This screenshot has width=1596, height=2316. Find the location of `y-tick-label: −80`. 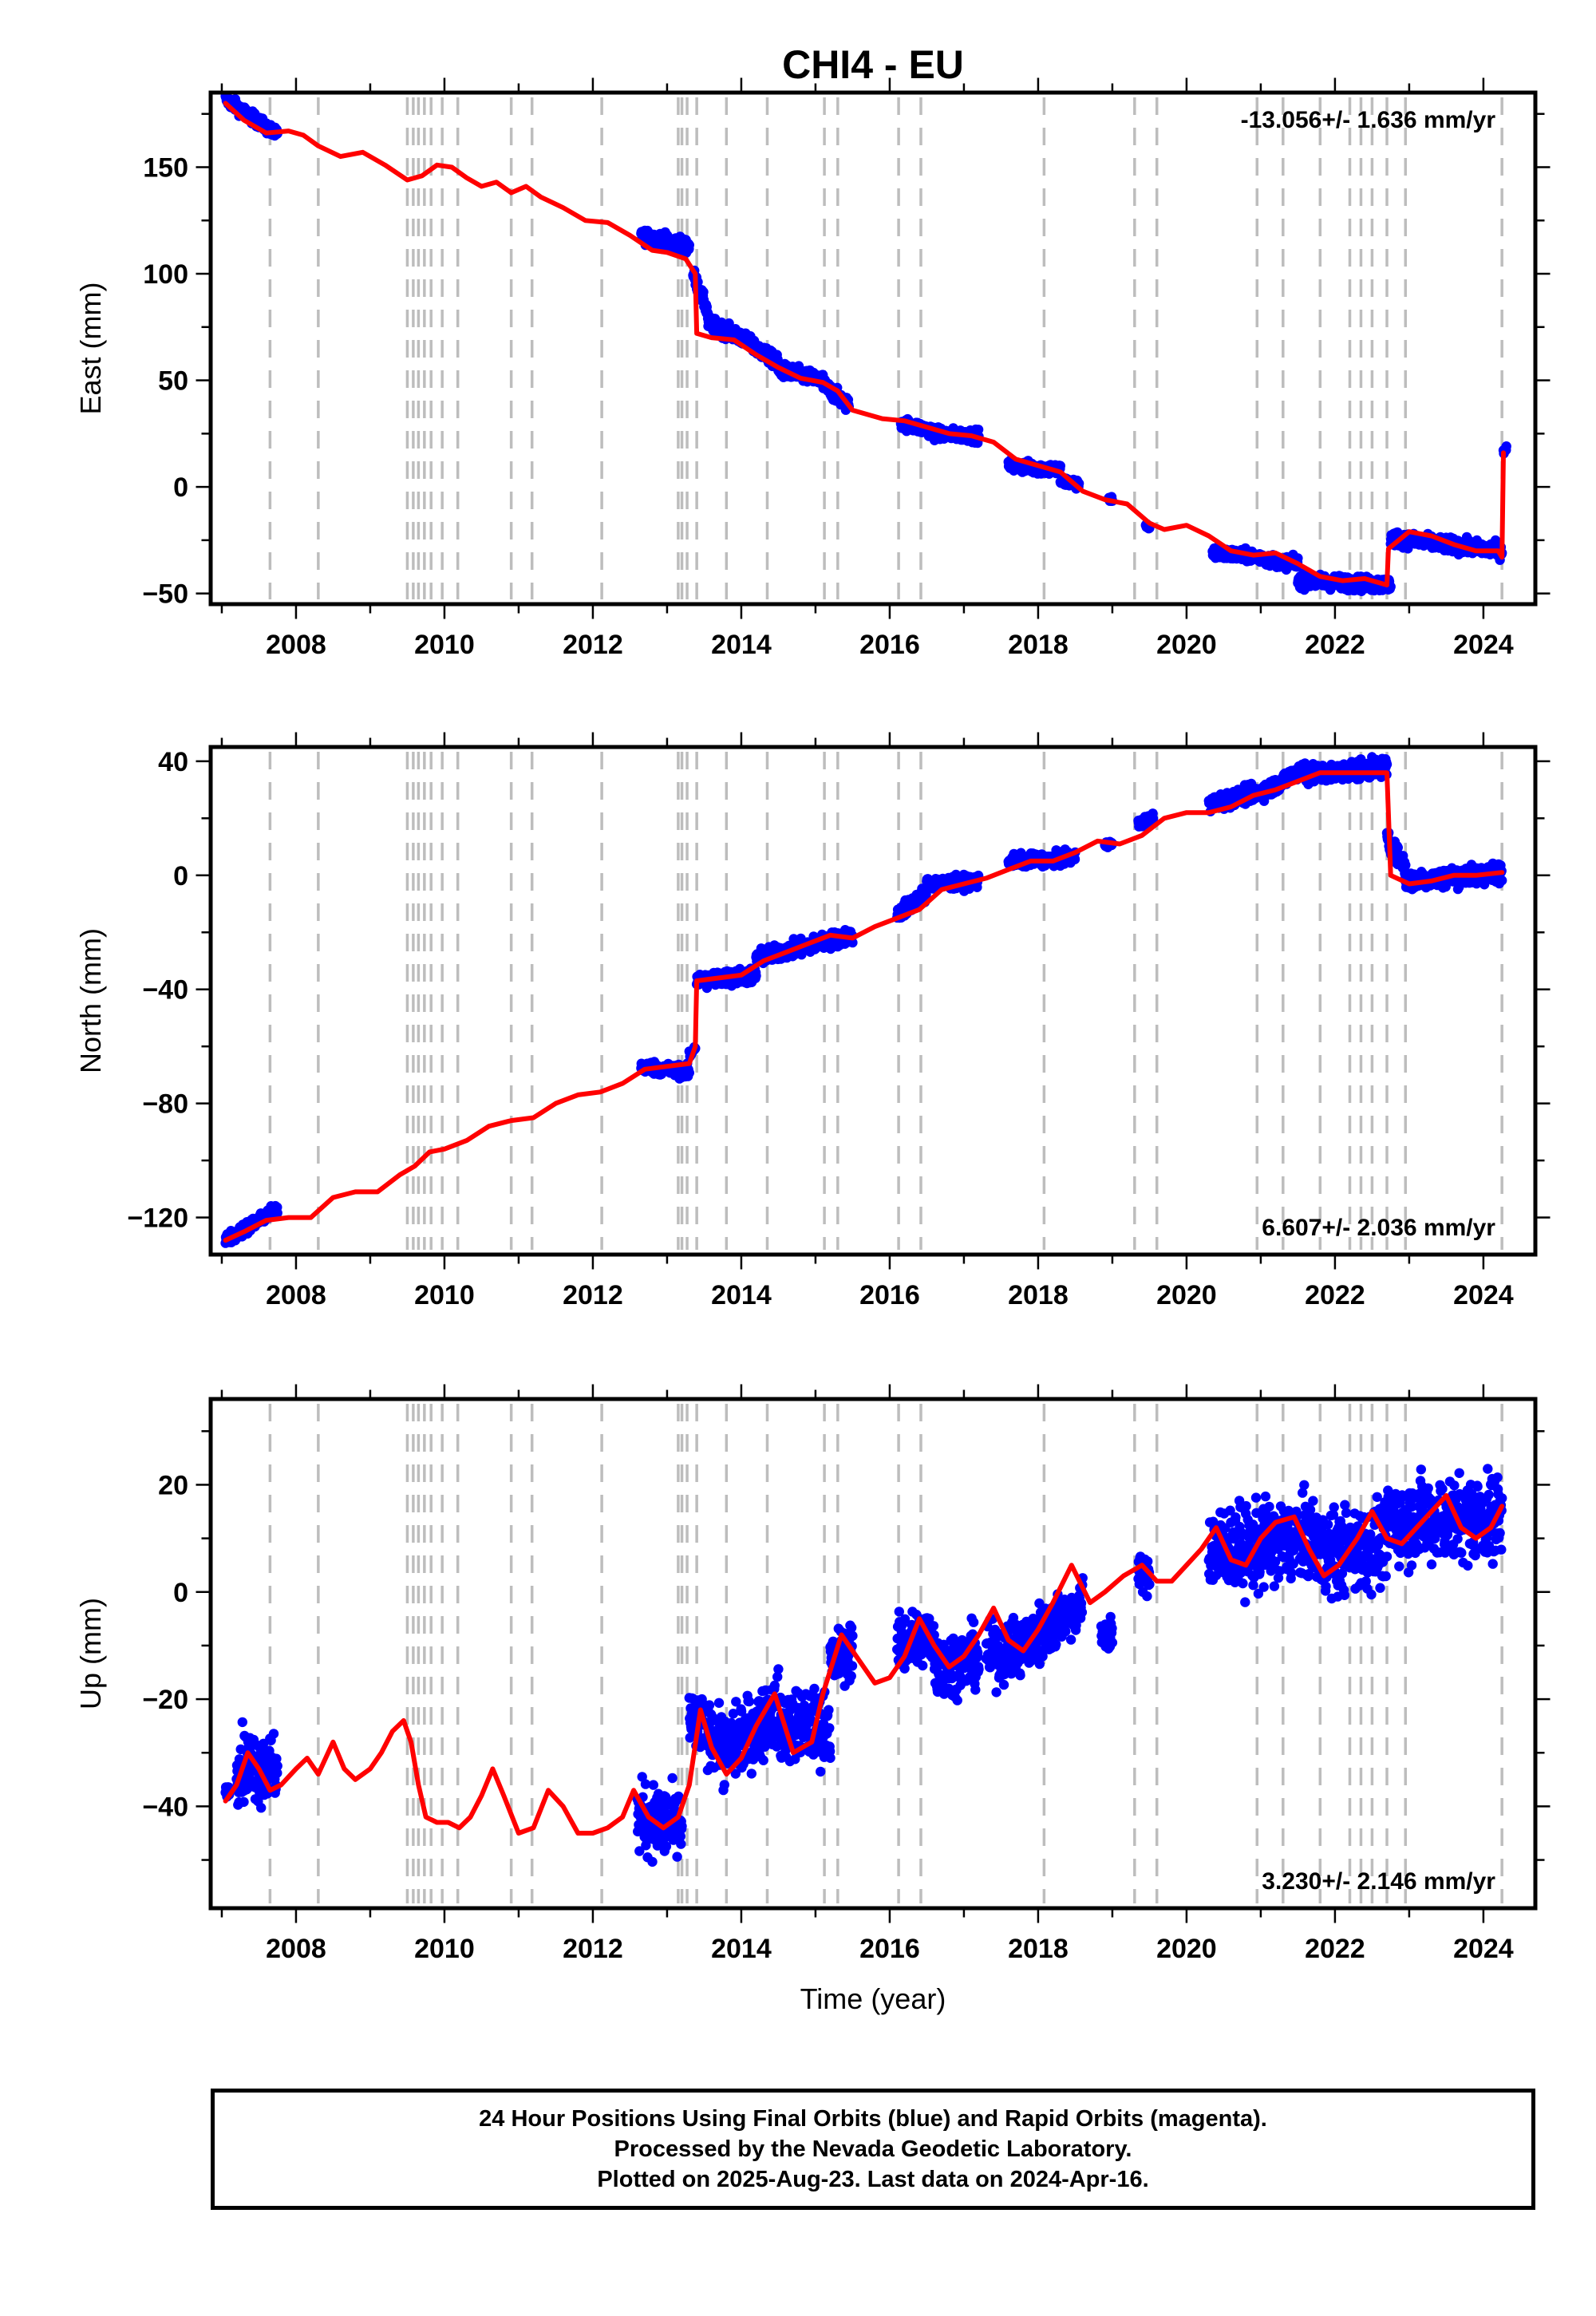

y-tick-label: −80 is located at coordinates (165, 1104).